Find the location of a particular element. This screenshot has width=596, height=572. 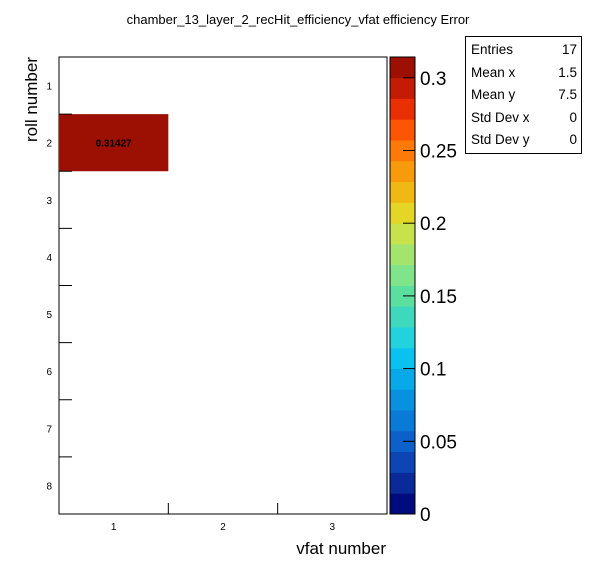

z-tick-label: 0.1 is located at coordinates (433, 370).